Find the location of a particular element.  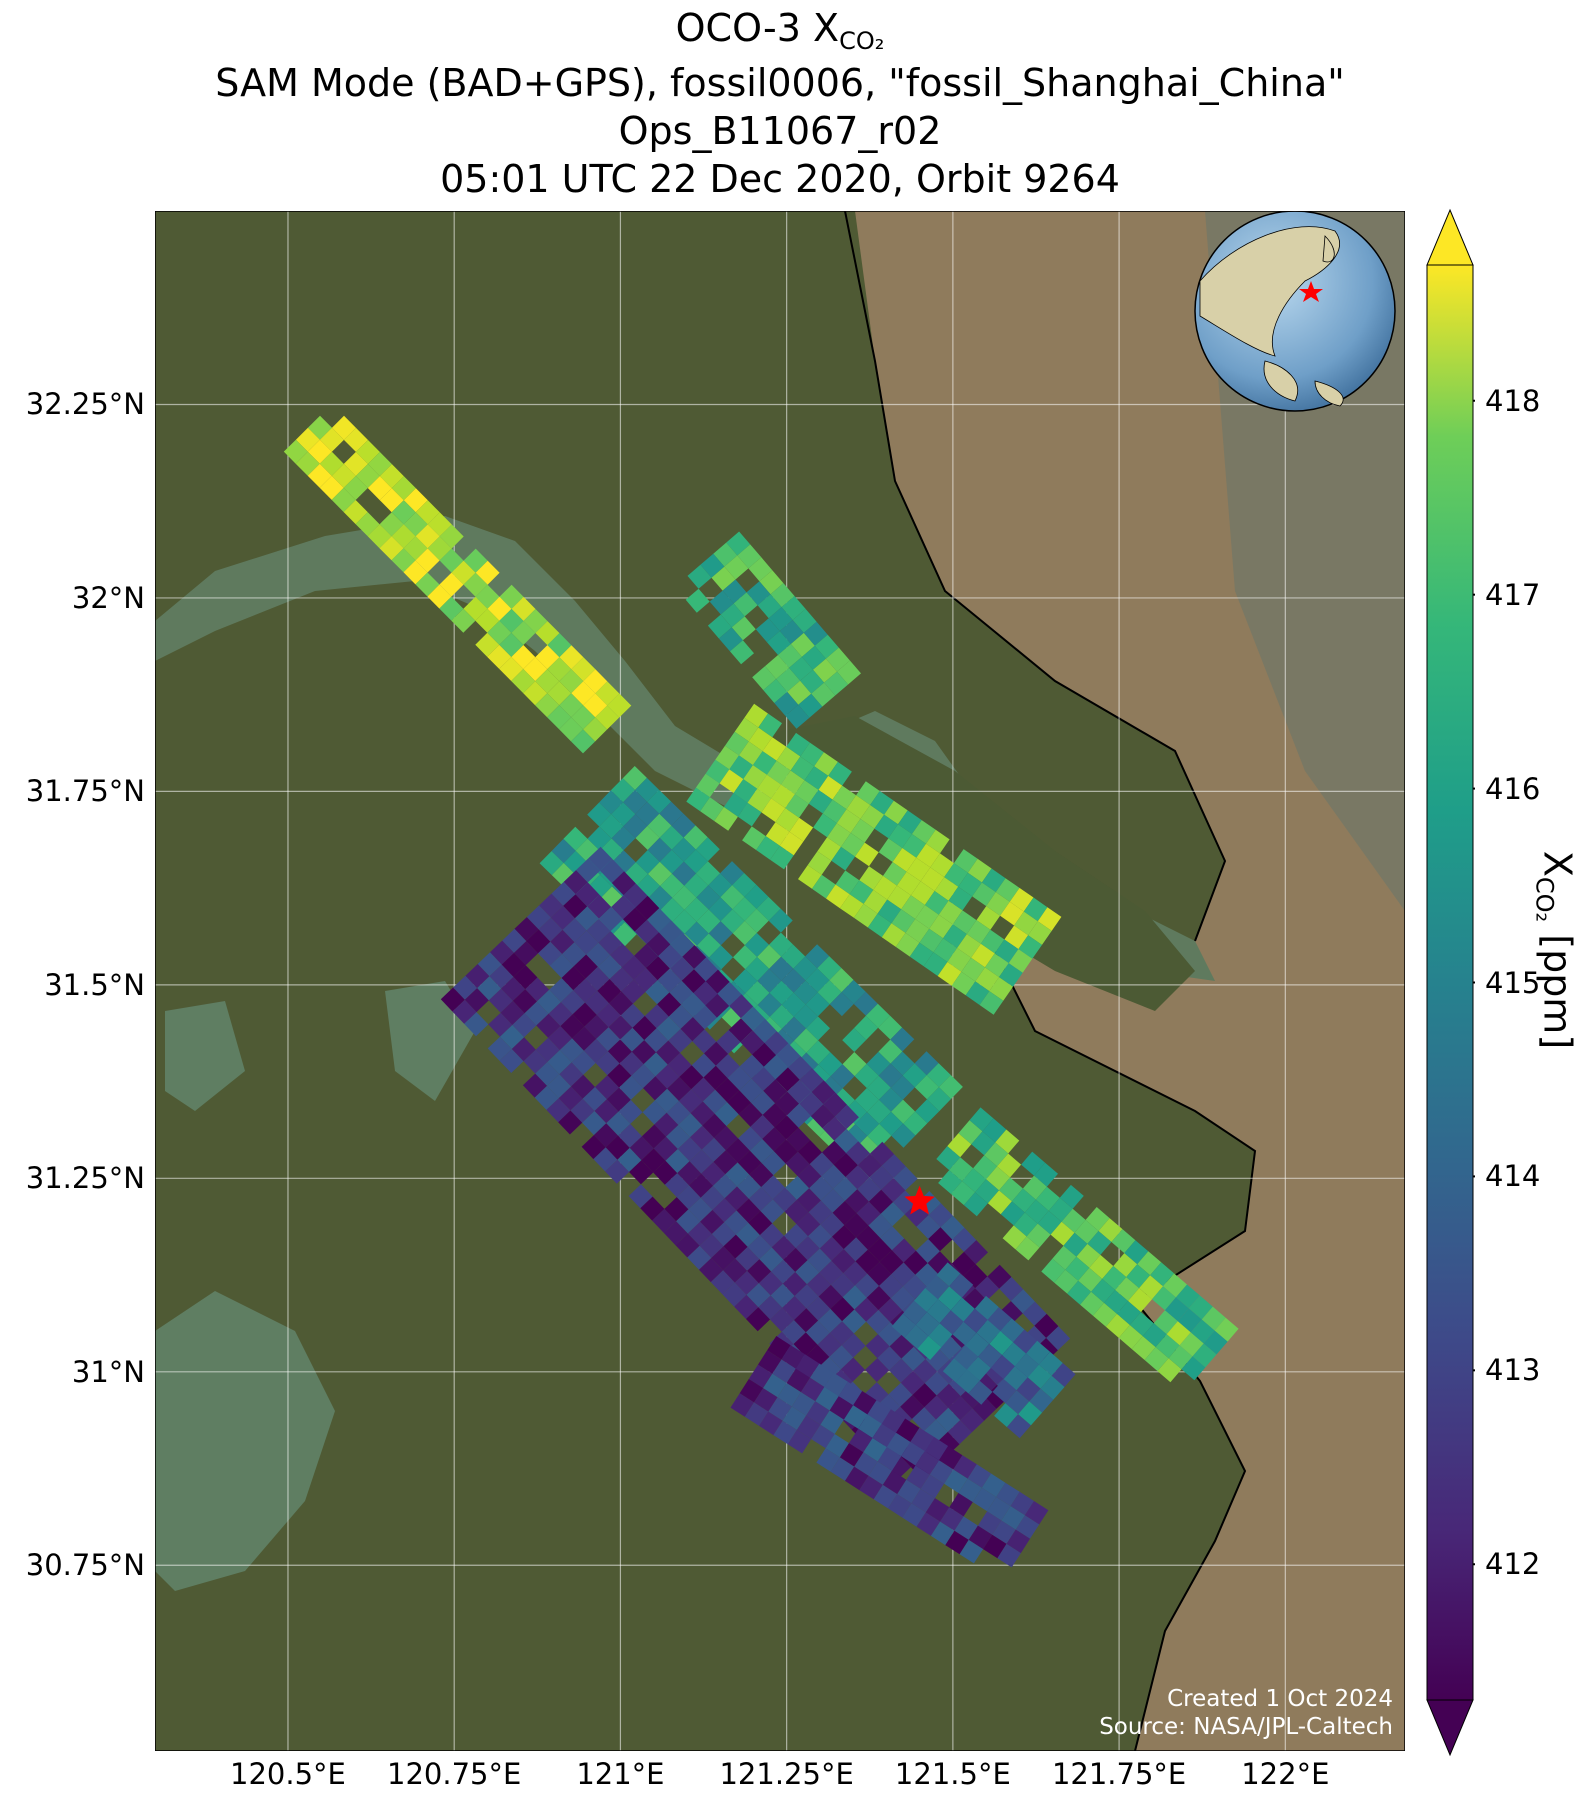

colorbar-min-extend is located at coordinates (1450, 1728).